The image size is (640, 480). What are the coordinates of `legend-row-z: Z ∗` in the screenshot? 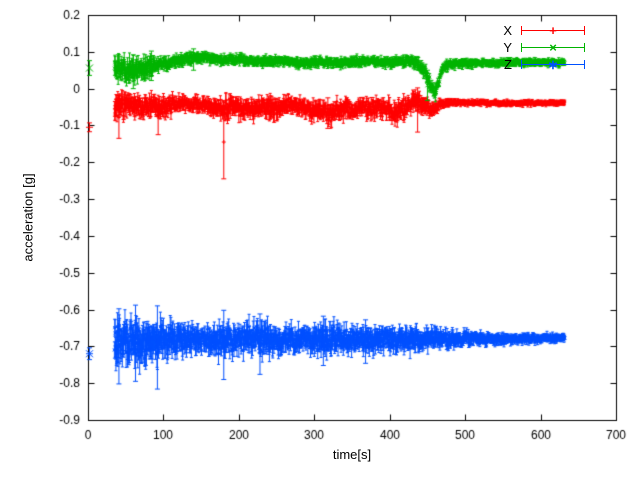 It's located at (541, 64).